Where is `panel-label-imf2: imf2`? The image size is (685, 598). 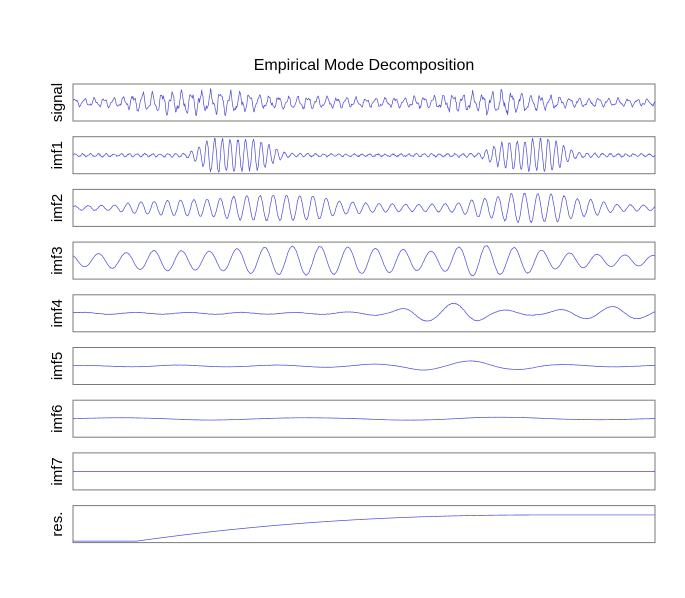
panel-label-imf2: imf2 is located at coordinates (57, 208).